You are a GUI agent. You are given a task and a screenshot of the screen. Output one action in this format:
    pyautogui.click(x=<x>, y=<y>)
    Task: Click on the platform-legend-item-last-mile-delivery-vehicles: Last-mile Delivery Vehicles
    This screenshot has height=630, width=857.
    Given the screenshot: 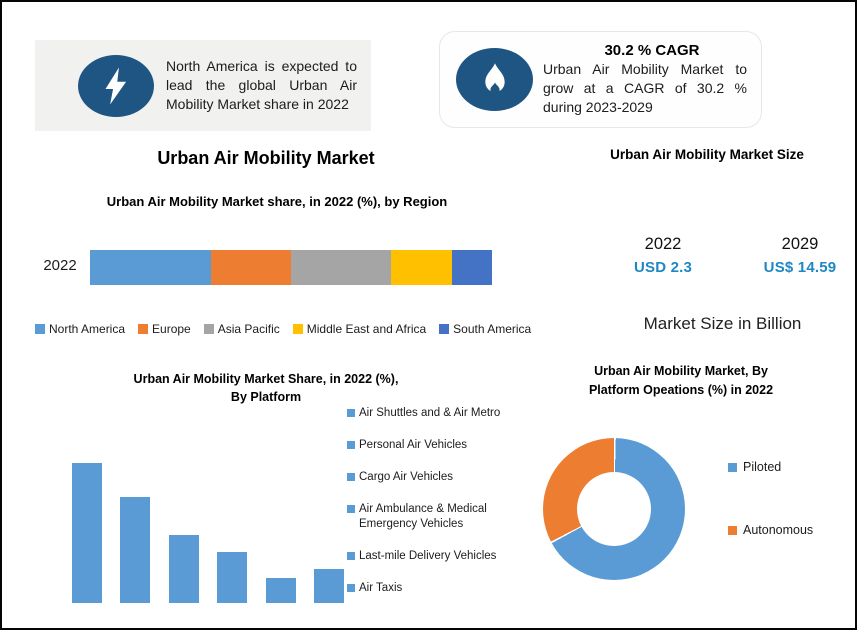 What is the action you would take?
    pyautogui.click(x=441, y=556)
    